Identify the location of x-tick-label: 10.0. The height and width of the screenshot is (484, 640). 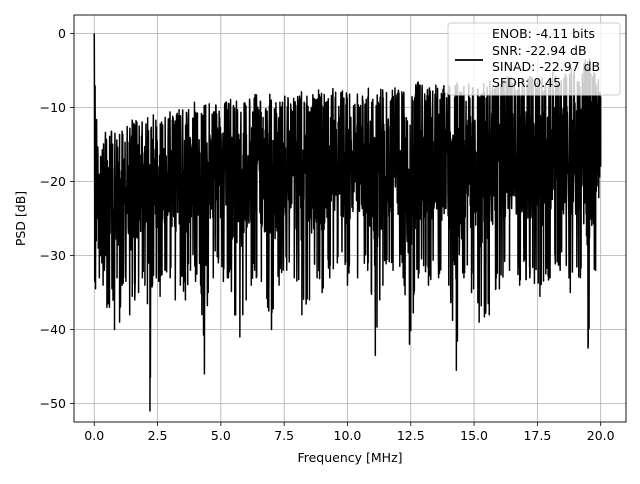
(348, 435).